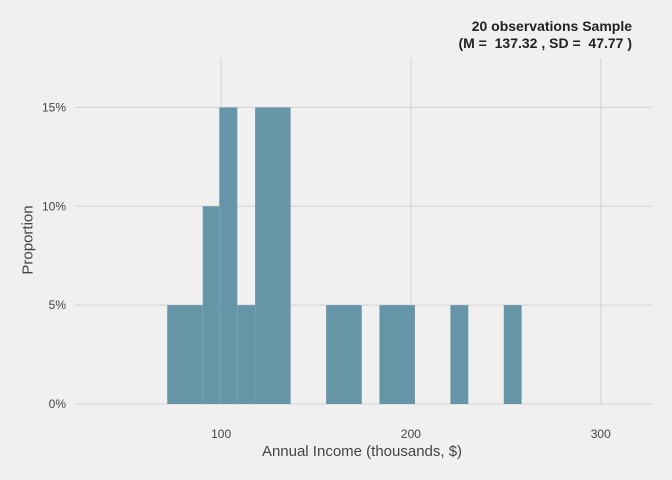 Image resolution: width=672 pixels, height=480 pixels. Describe the element at coordinates (54, 107) in the screenshot. I see `y-tick-label: 15%` at that location.